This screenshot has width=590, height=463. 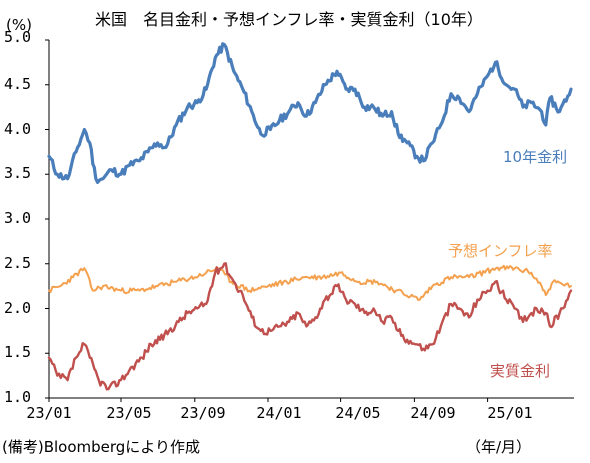 I want to click on series-label-real: 実質金利, so click(x=520, y=371).